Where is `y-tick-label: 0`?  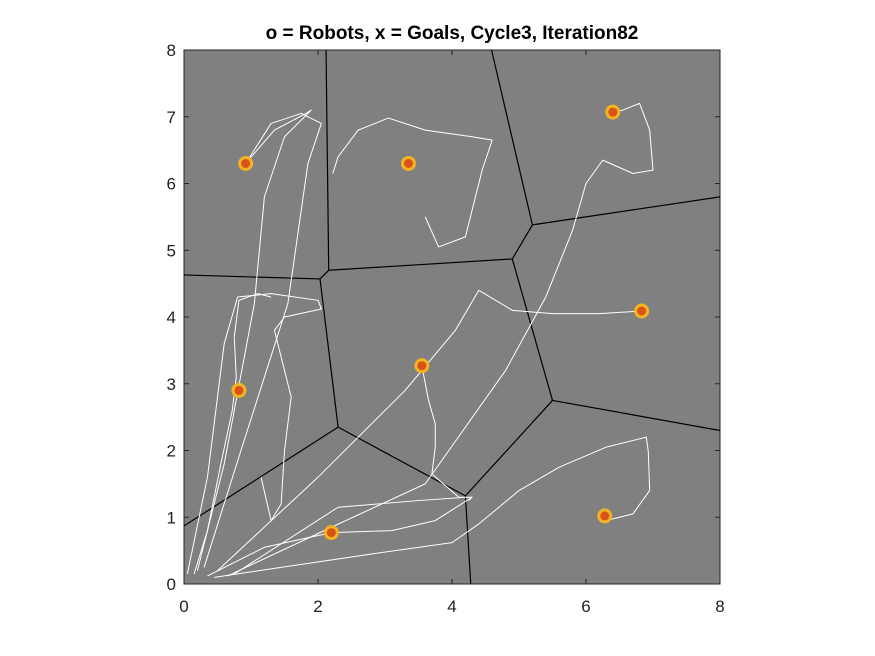 y-tick-label: 0 is located at coordinates (171, 584).